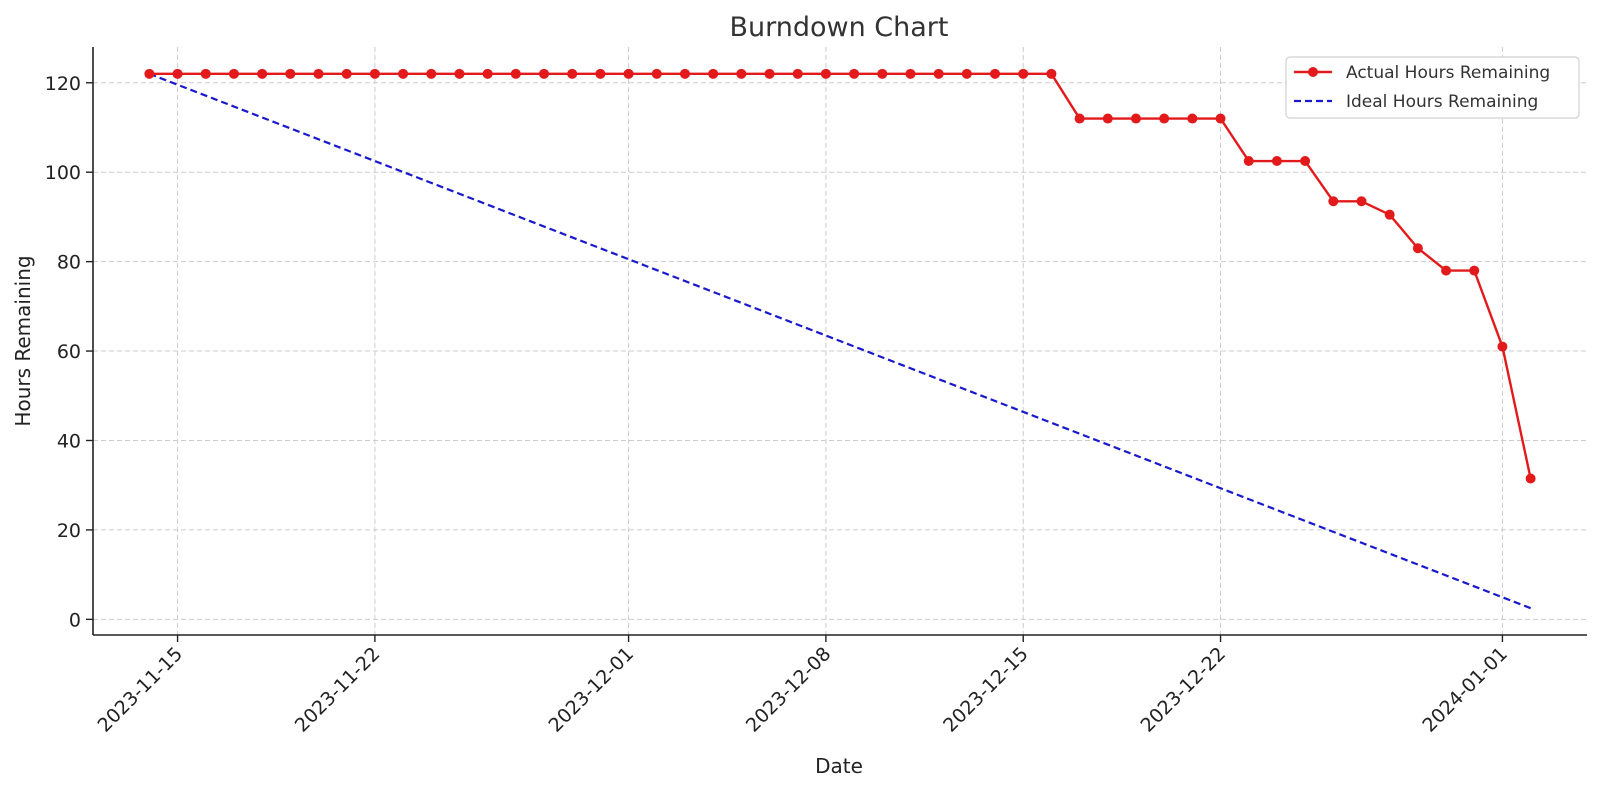 The height and width of the screenshot is (793, 1600). What do you see at coordinates (23, 340) in the screenshot?
I see `y-axis-label: Hours Remaining` at bounding box center [23, 340].